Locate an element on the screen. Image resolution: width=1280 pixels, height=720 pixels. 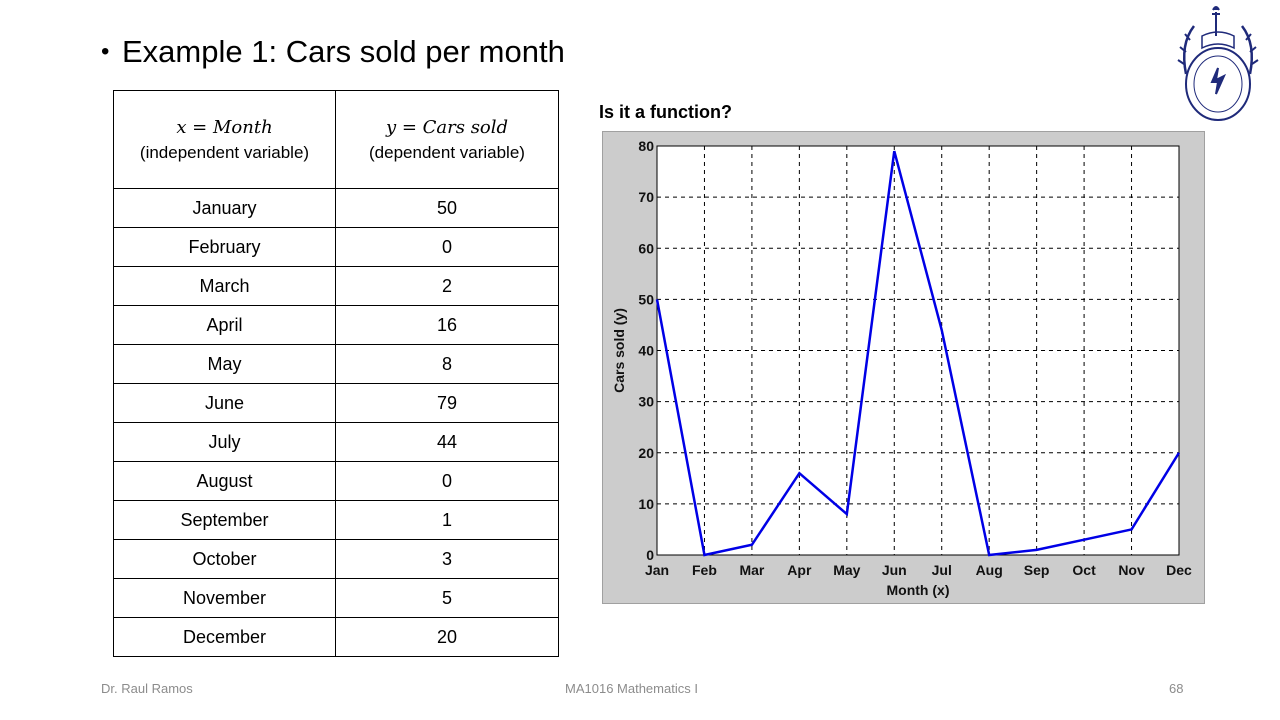
table-row: April 16 is located at coordinates (336, 325).